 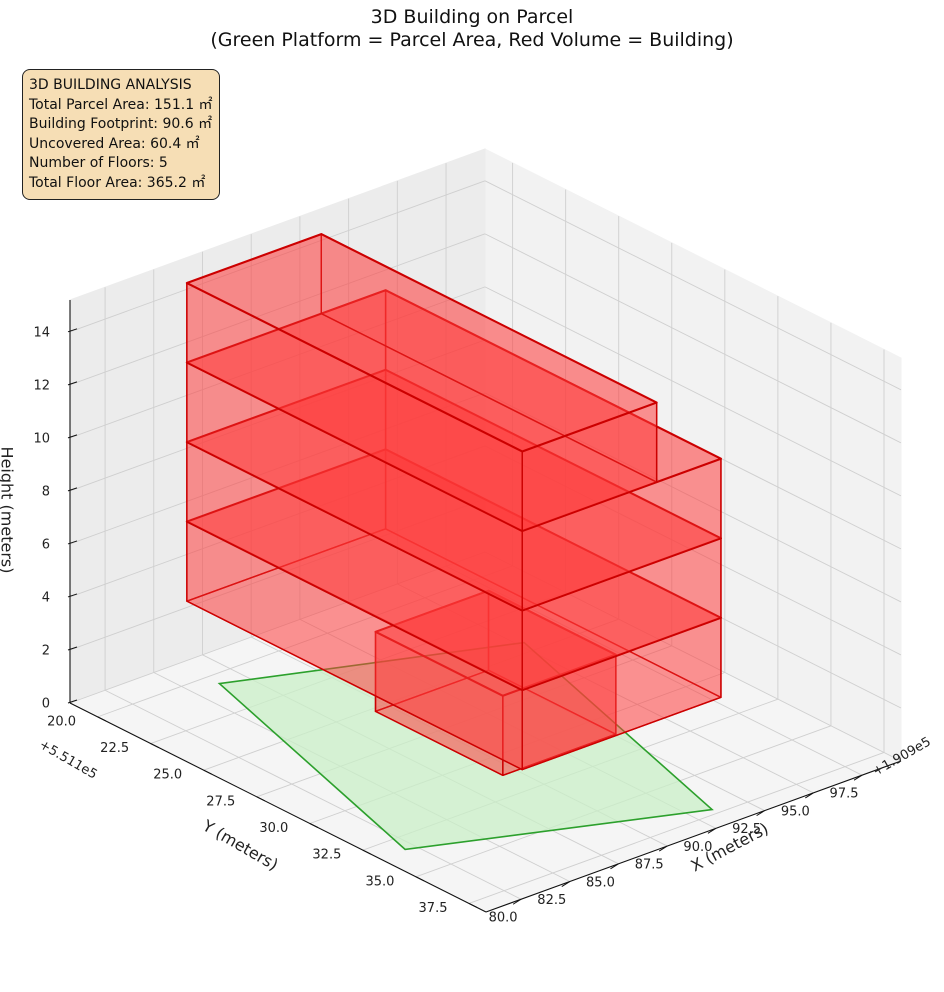 What do you see at coordinates (121, 124) in the screenshot?
I see `info-building-footprint: Building Footprint: 90.6 ㎡` at bounding box center [121, 124].